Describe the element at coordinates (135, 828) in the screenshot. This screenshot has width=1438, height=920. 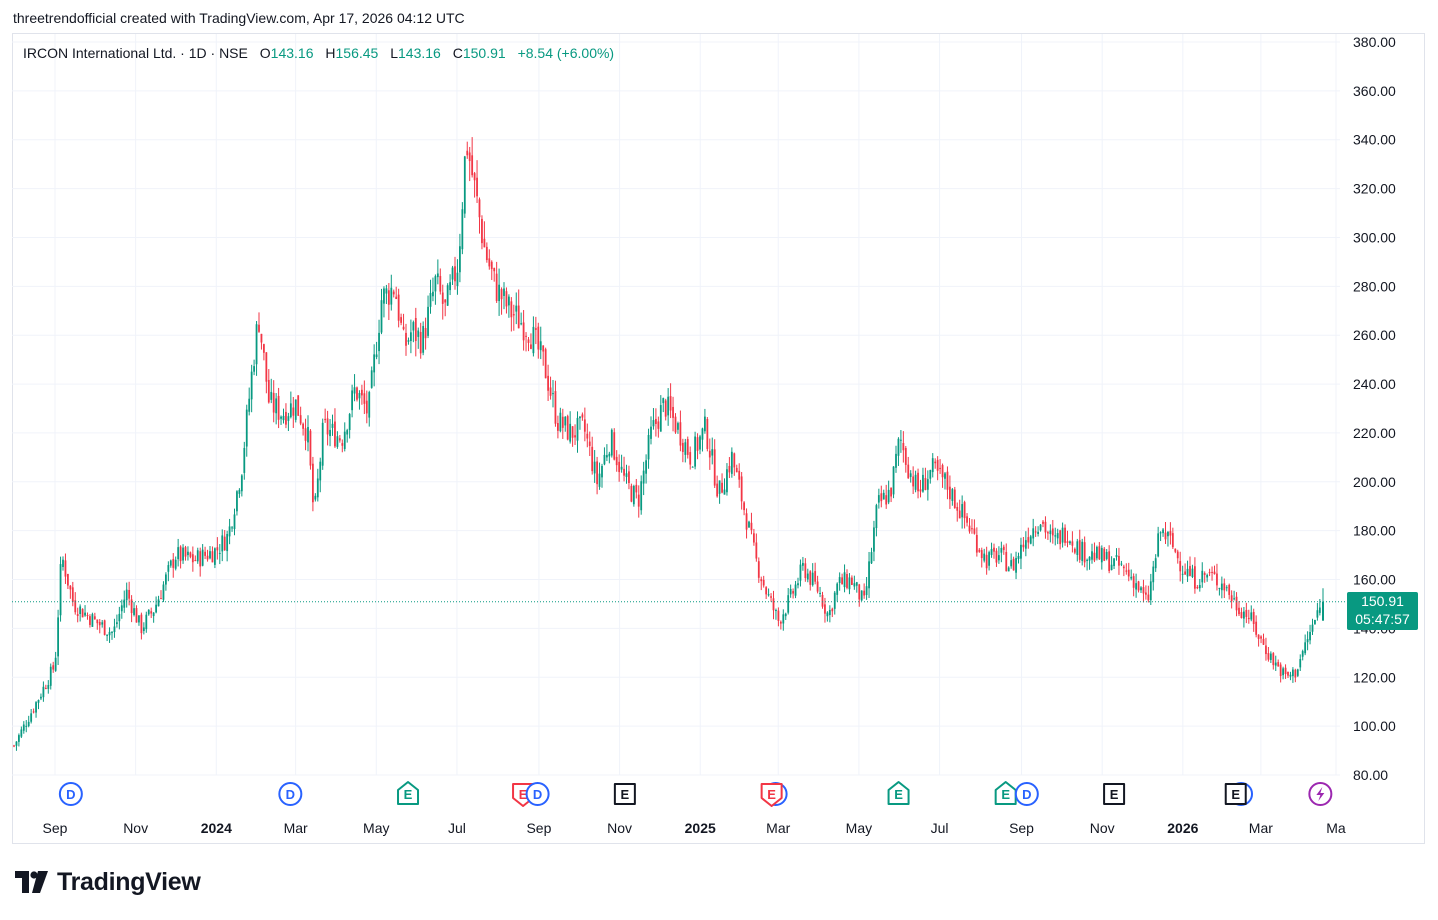
I see `x-tick-label: Nov` at that location.